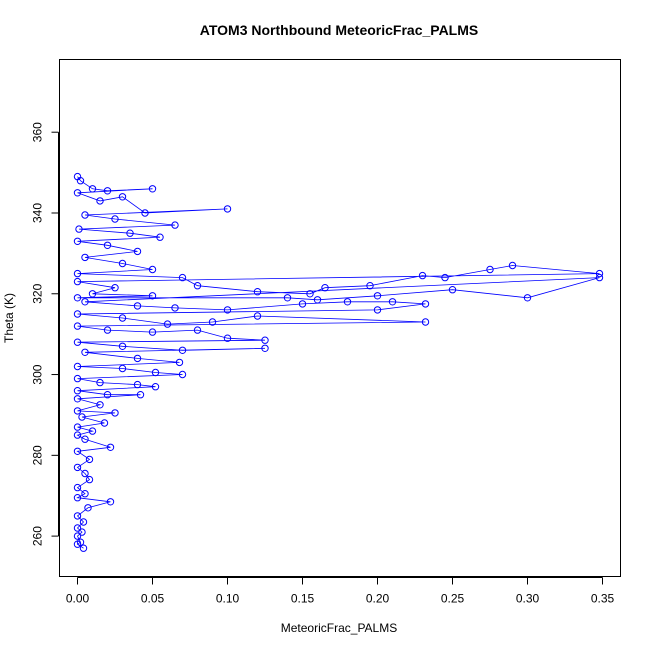  I want to click on y-tick-label: 260, so click(38, 536).